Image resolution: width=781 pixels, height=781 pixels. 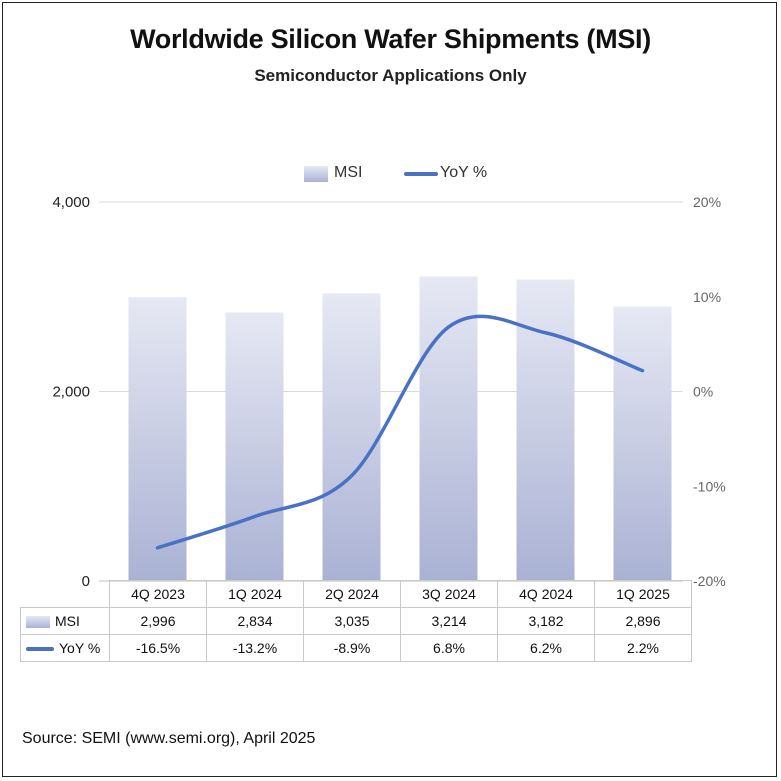 What do you see at coordinates (546, 621) in the screenshot?
I see `table-cell: 3,182` at bounding box center [546, 621].